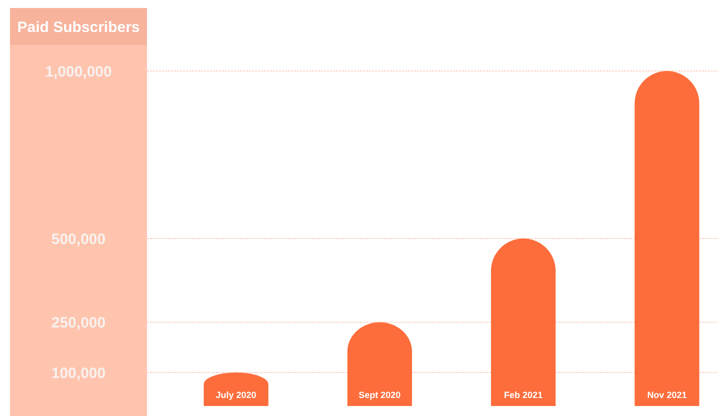  Describe the element at coordinates (78, 27) in the screenshot. I see `y-axis-title: Paid Subscribers` at that location.